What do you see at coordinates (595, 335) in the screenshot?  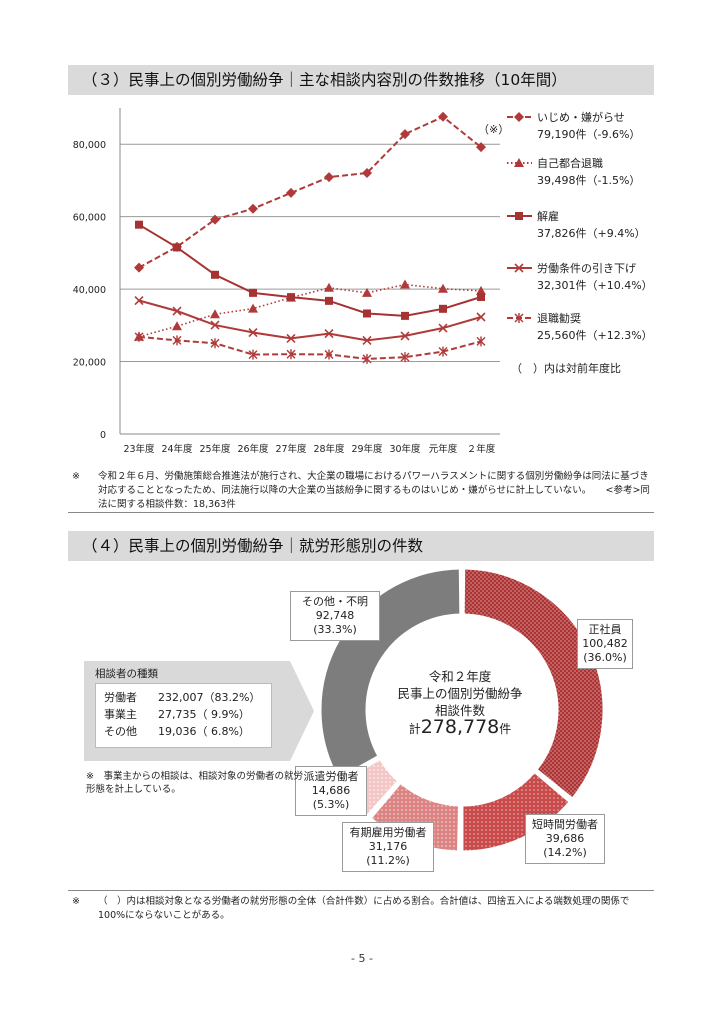 I see `legend-detail: 25,560件（+12.3%）` at bounding box center [595, 335].